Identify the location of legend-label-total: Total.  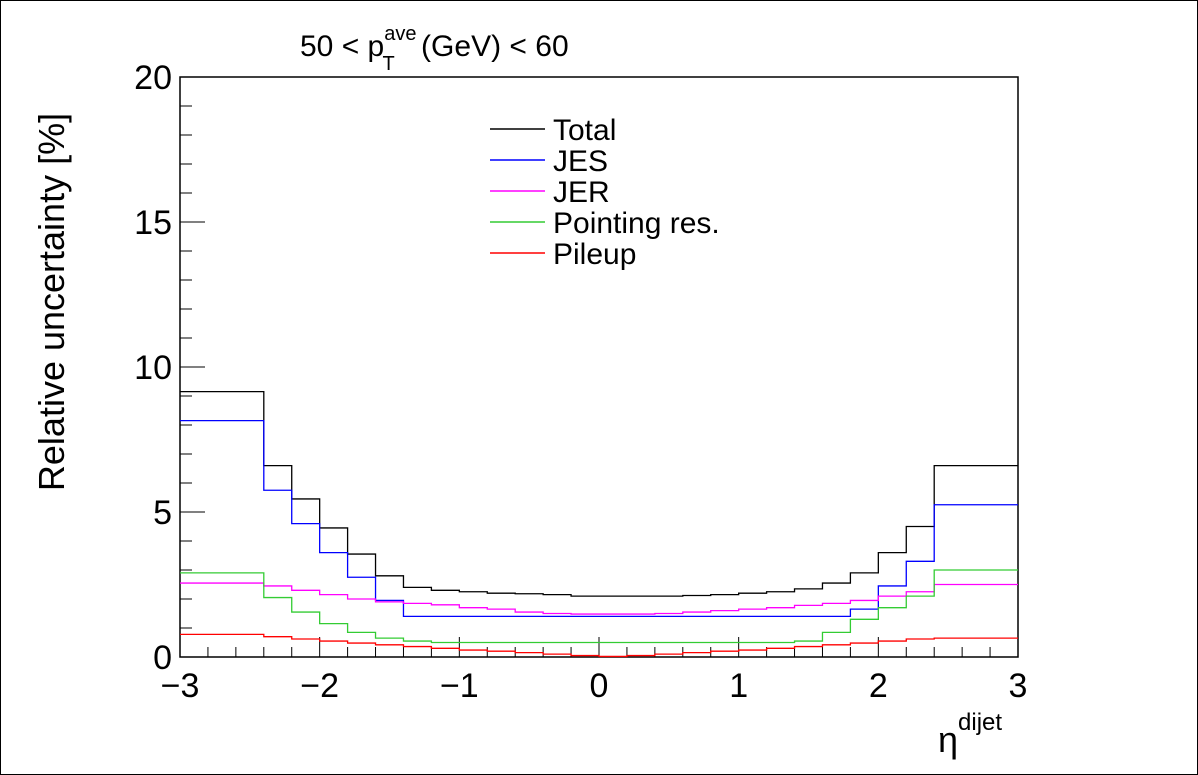
(584, 130).